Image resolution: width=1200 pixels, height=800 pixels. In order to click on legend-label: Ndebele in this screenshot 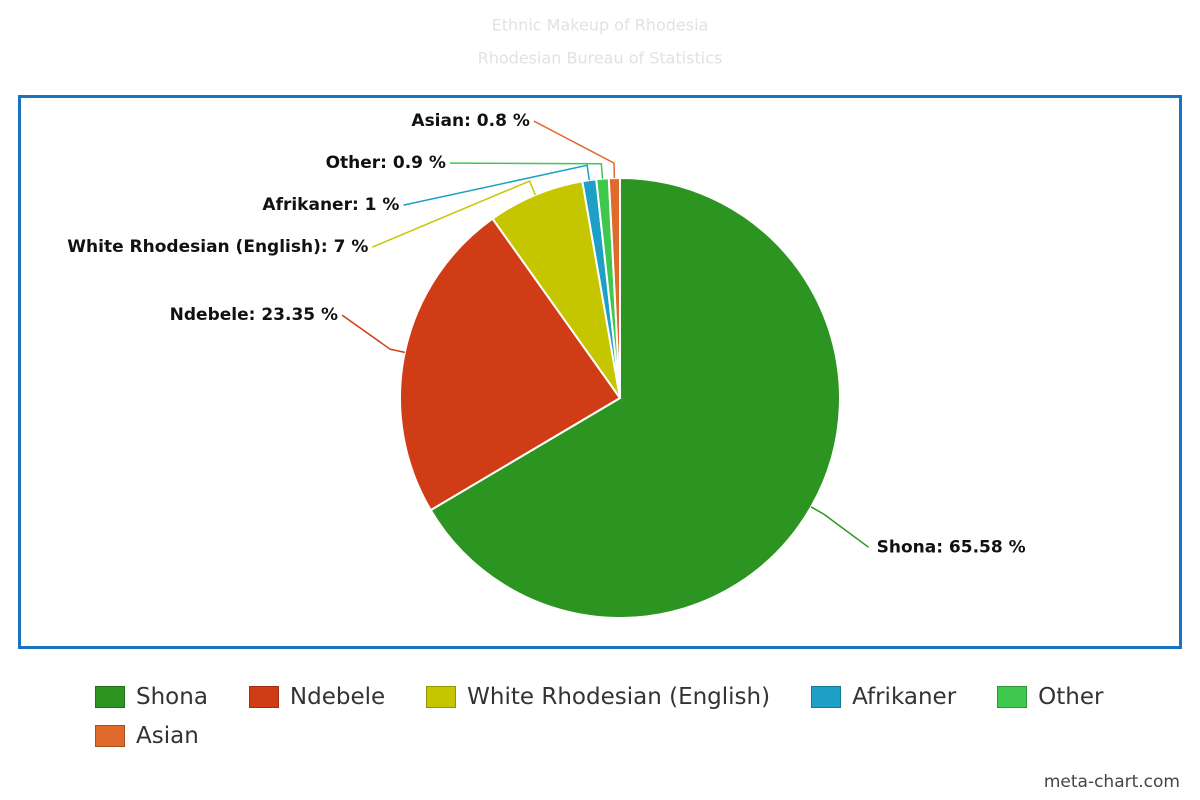, I will do `click(337, 697)`.